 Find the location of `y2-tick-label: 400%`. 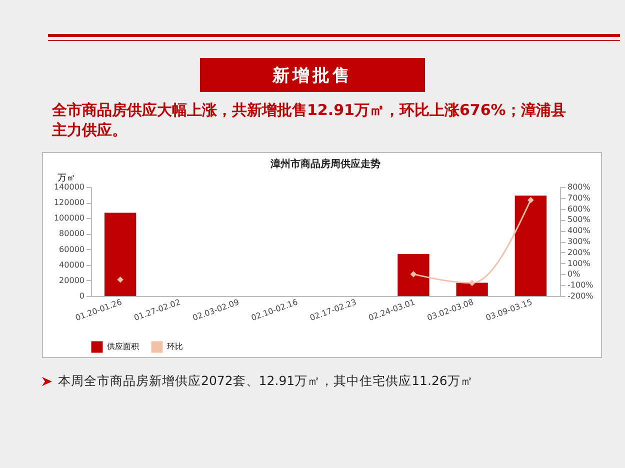

y2-tick-label: 400% is located at coordinates (579, 231).